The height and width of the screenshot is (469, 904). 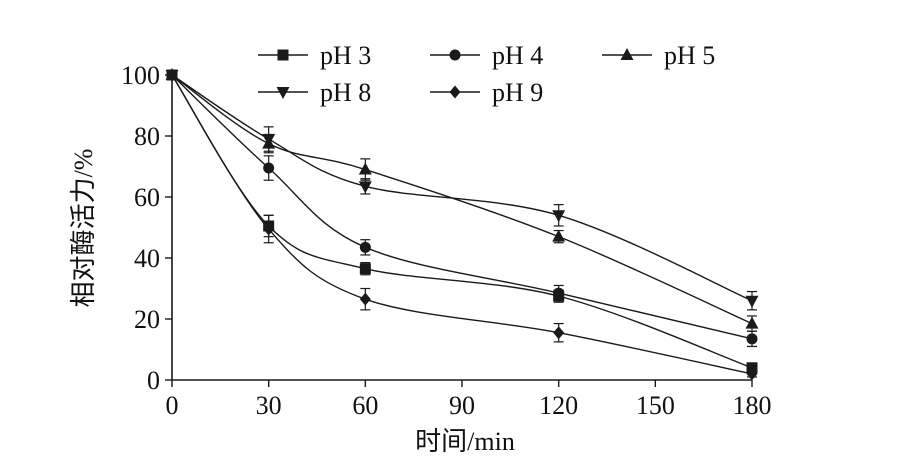 I want to click on y-axis-label: 相对酶活力/%, so click(x=83, y=228).